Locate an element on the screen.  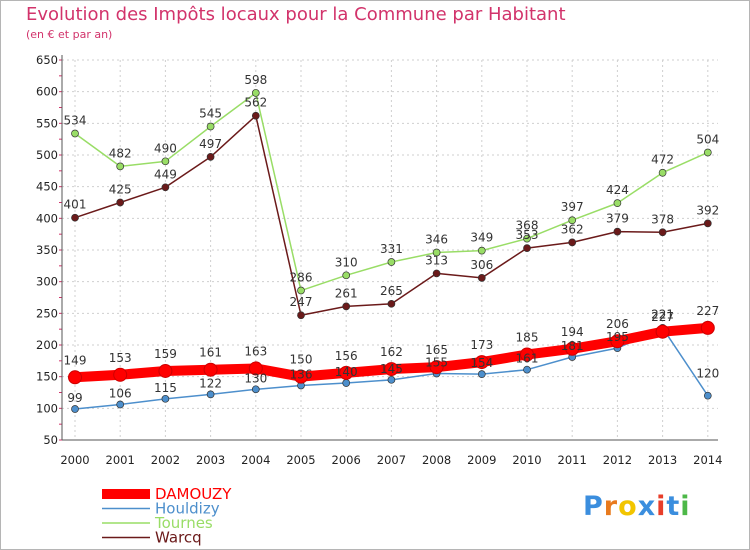
x-tick-label: 2008 is located at coordinates (436, 460).